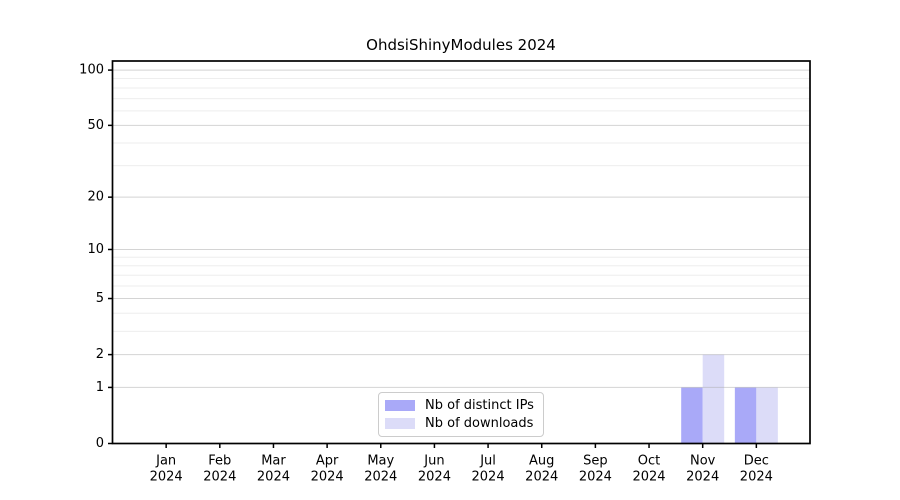 The image size is (900, 500). I want to click on legend-label-downloads: Nb of downloads, so click(479, 423).